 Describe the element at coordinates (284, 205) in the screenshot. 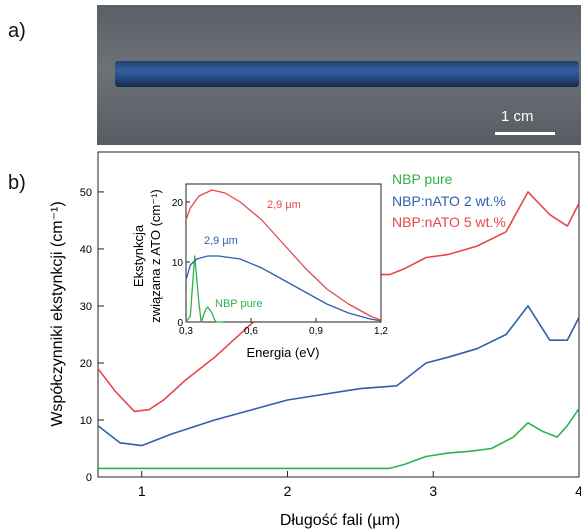

I see `inset-annotation-red: 2,9 µm` at that location.